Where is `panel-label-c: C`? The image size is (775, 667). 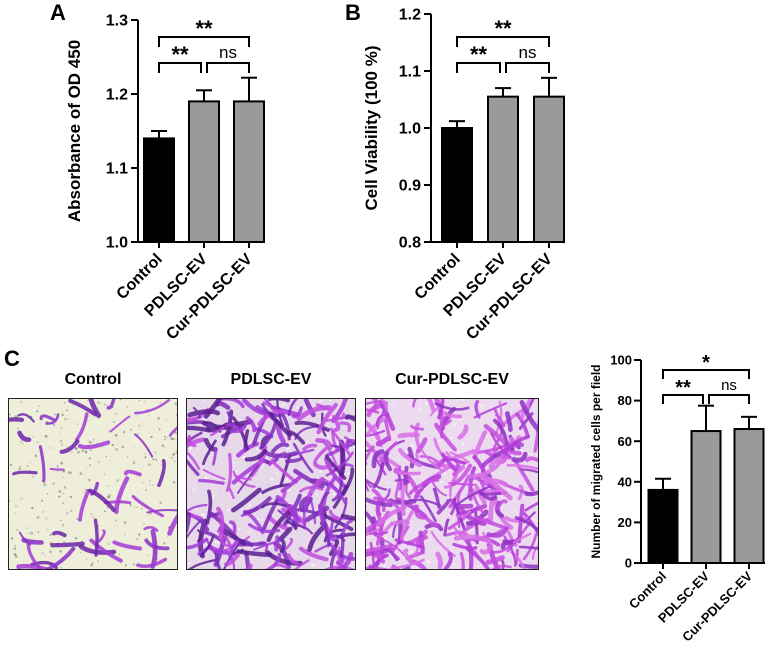 panel-label-c: C is located at coordinates (12, 358).